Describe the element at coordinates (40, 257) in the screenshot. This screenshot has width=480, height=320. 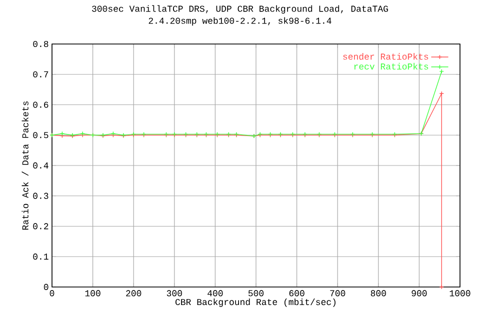
I see `y-tick-label: 0.1` at that location.